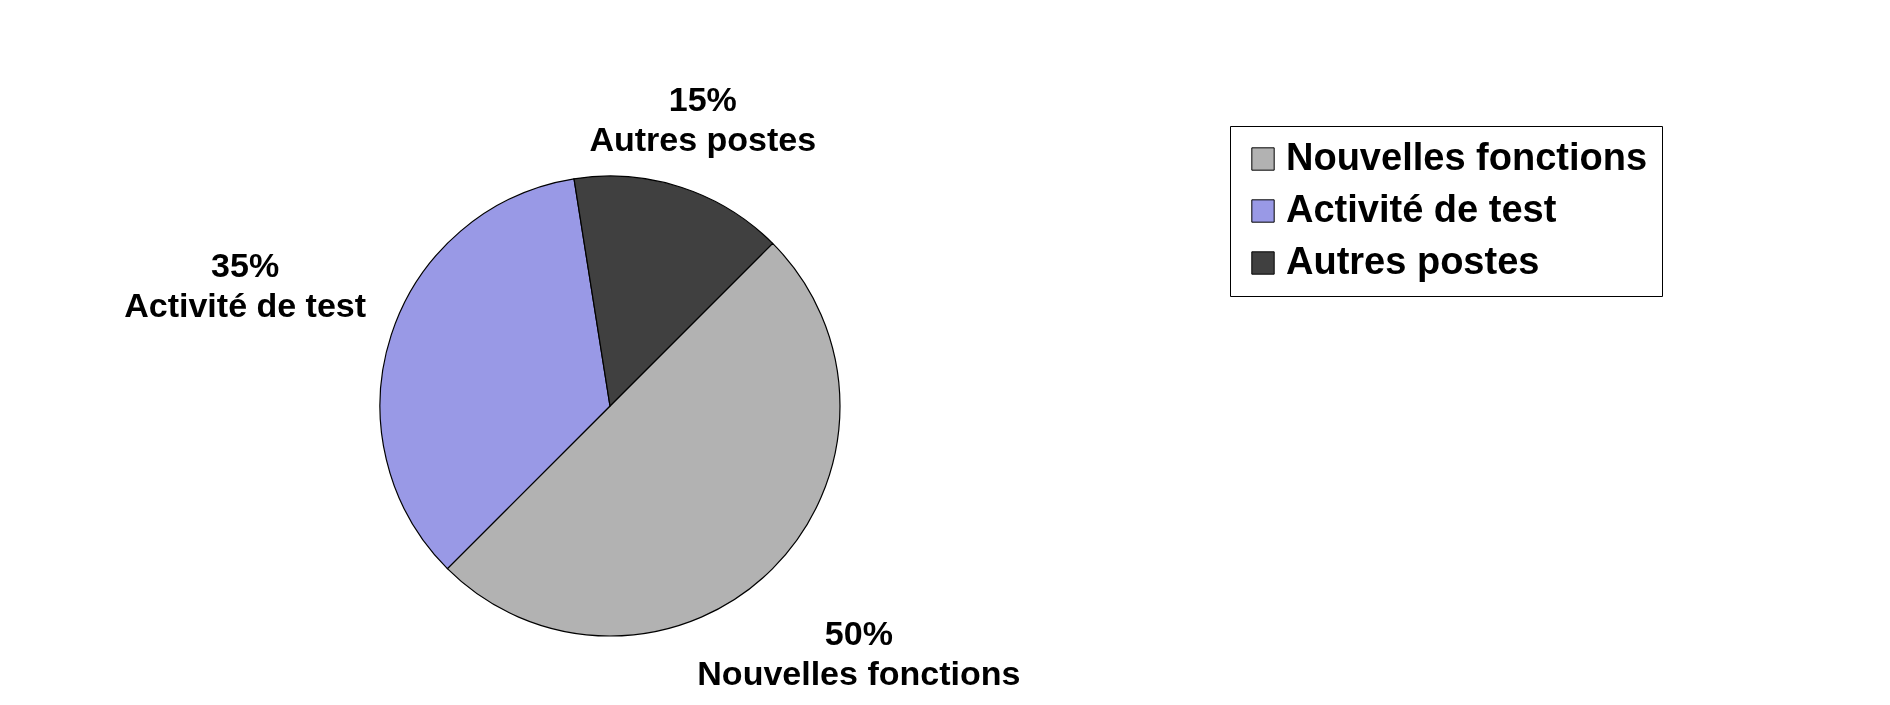 This screenshot has width=1890, height=705. Describe the element at coordinates (703, 138) in the screenshot. I see `slice-label: Autres postes` at that location.